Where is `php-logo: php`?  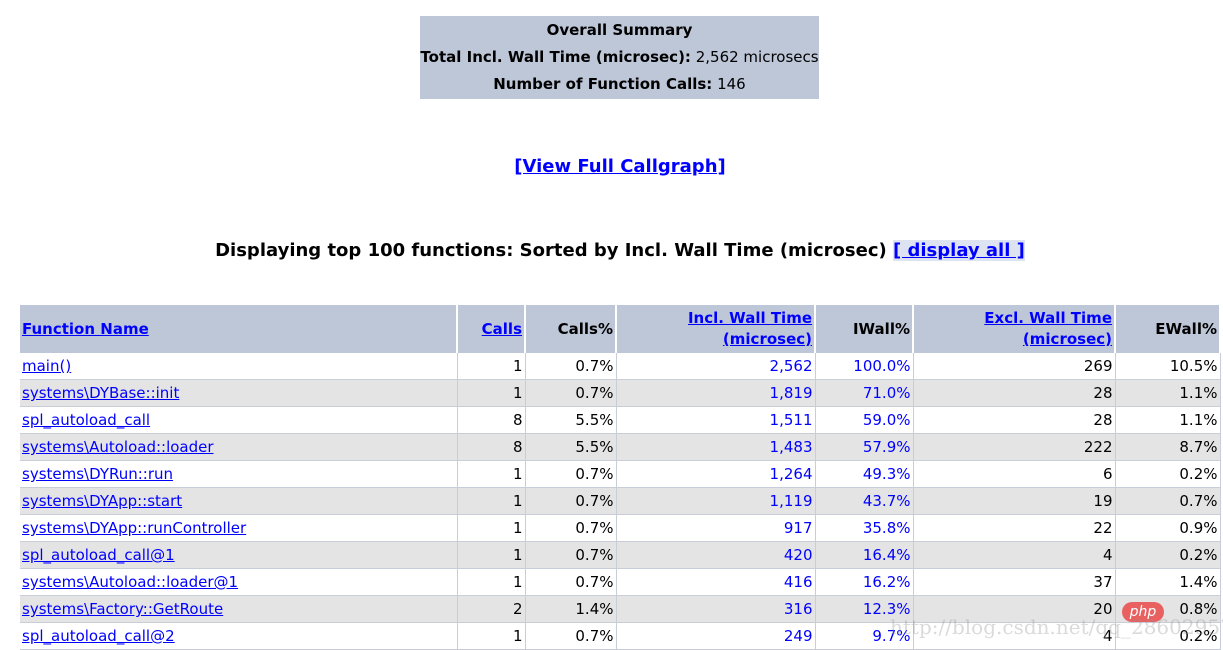 php-logo: php is located at coordinates (1143, 612).